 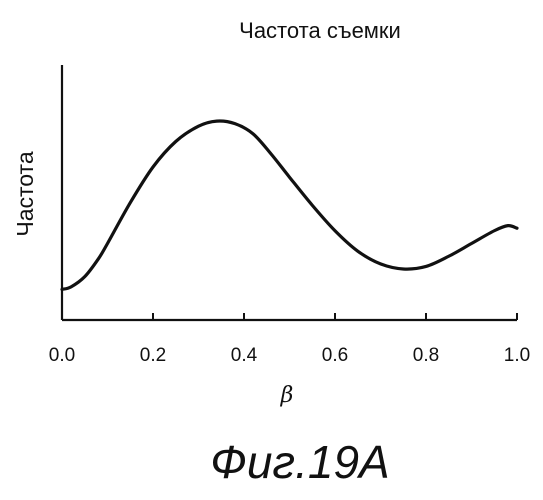 I want to click on chart-title: Частота съемки, so click(x=320, y=30).